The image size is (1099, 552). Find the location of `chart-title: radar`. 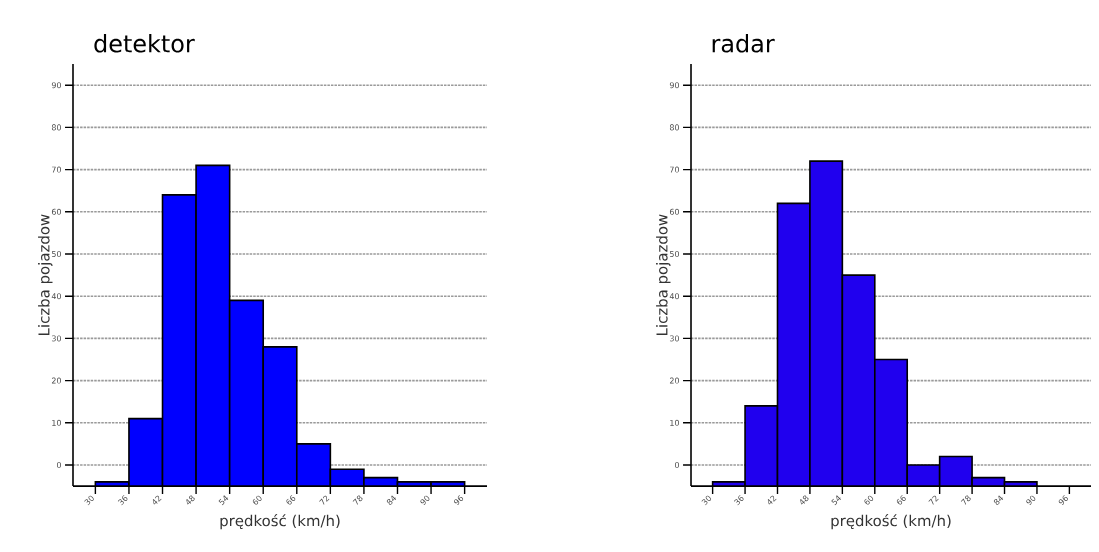

chart-title: radar is located at coordinates (743, 43).